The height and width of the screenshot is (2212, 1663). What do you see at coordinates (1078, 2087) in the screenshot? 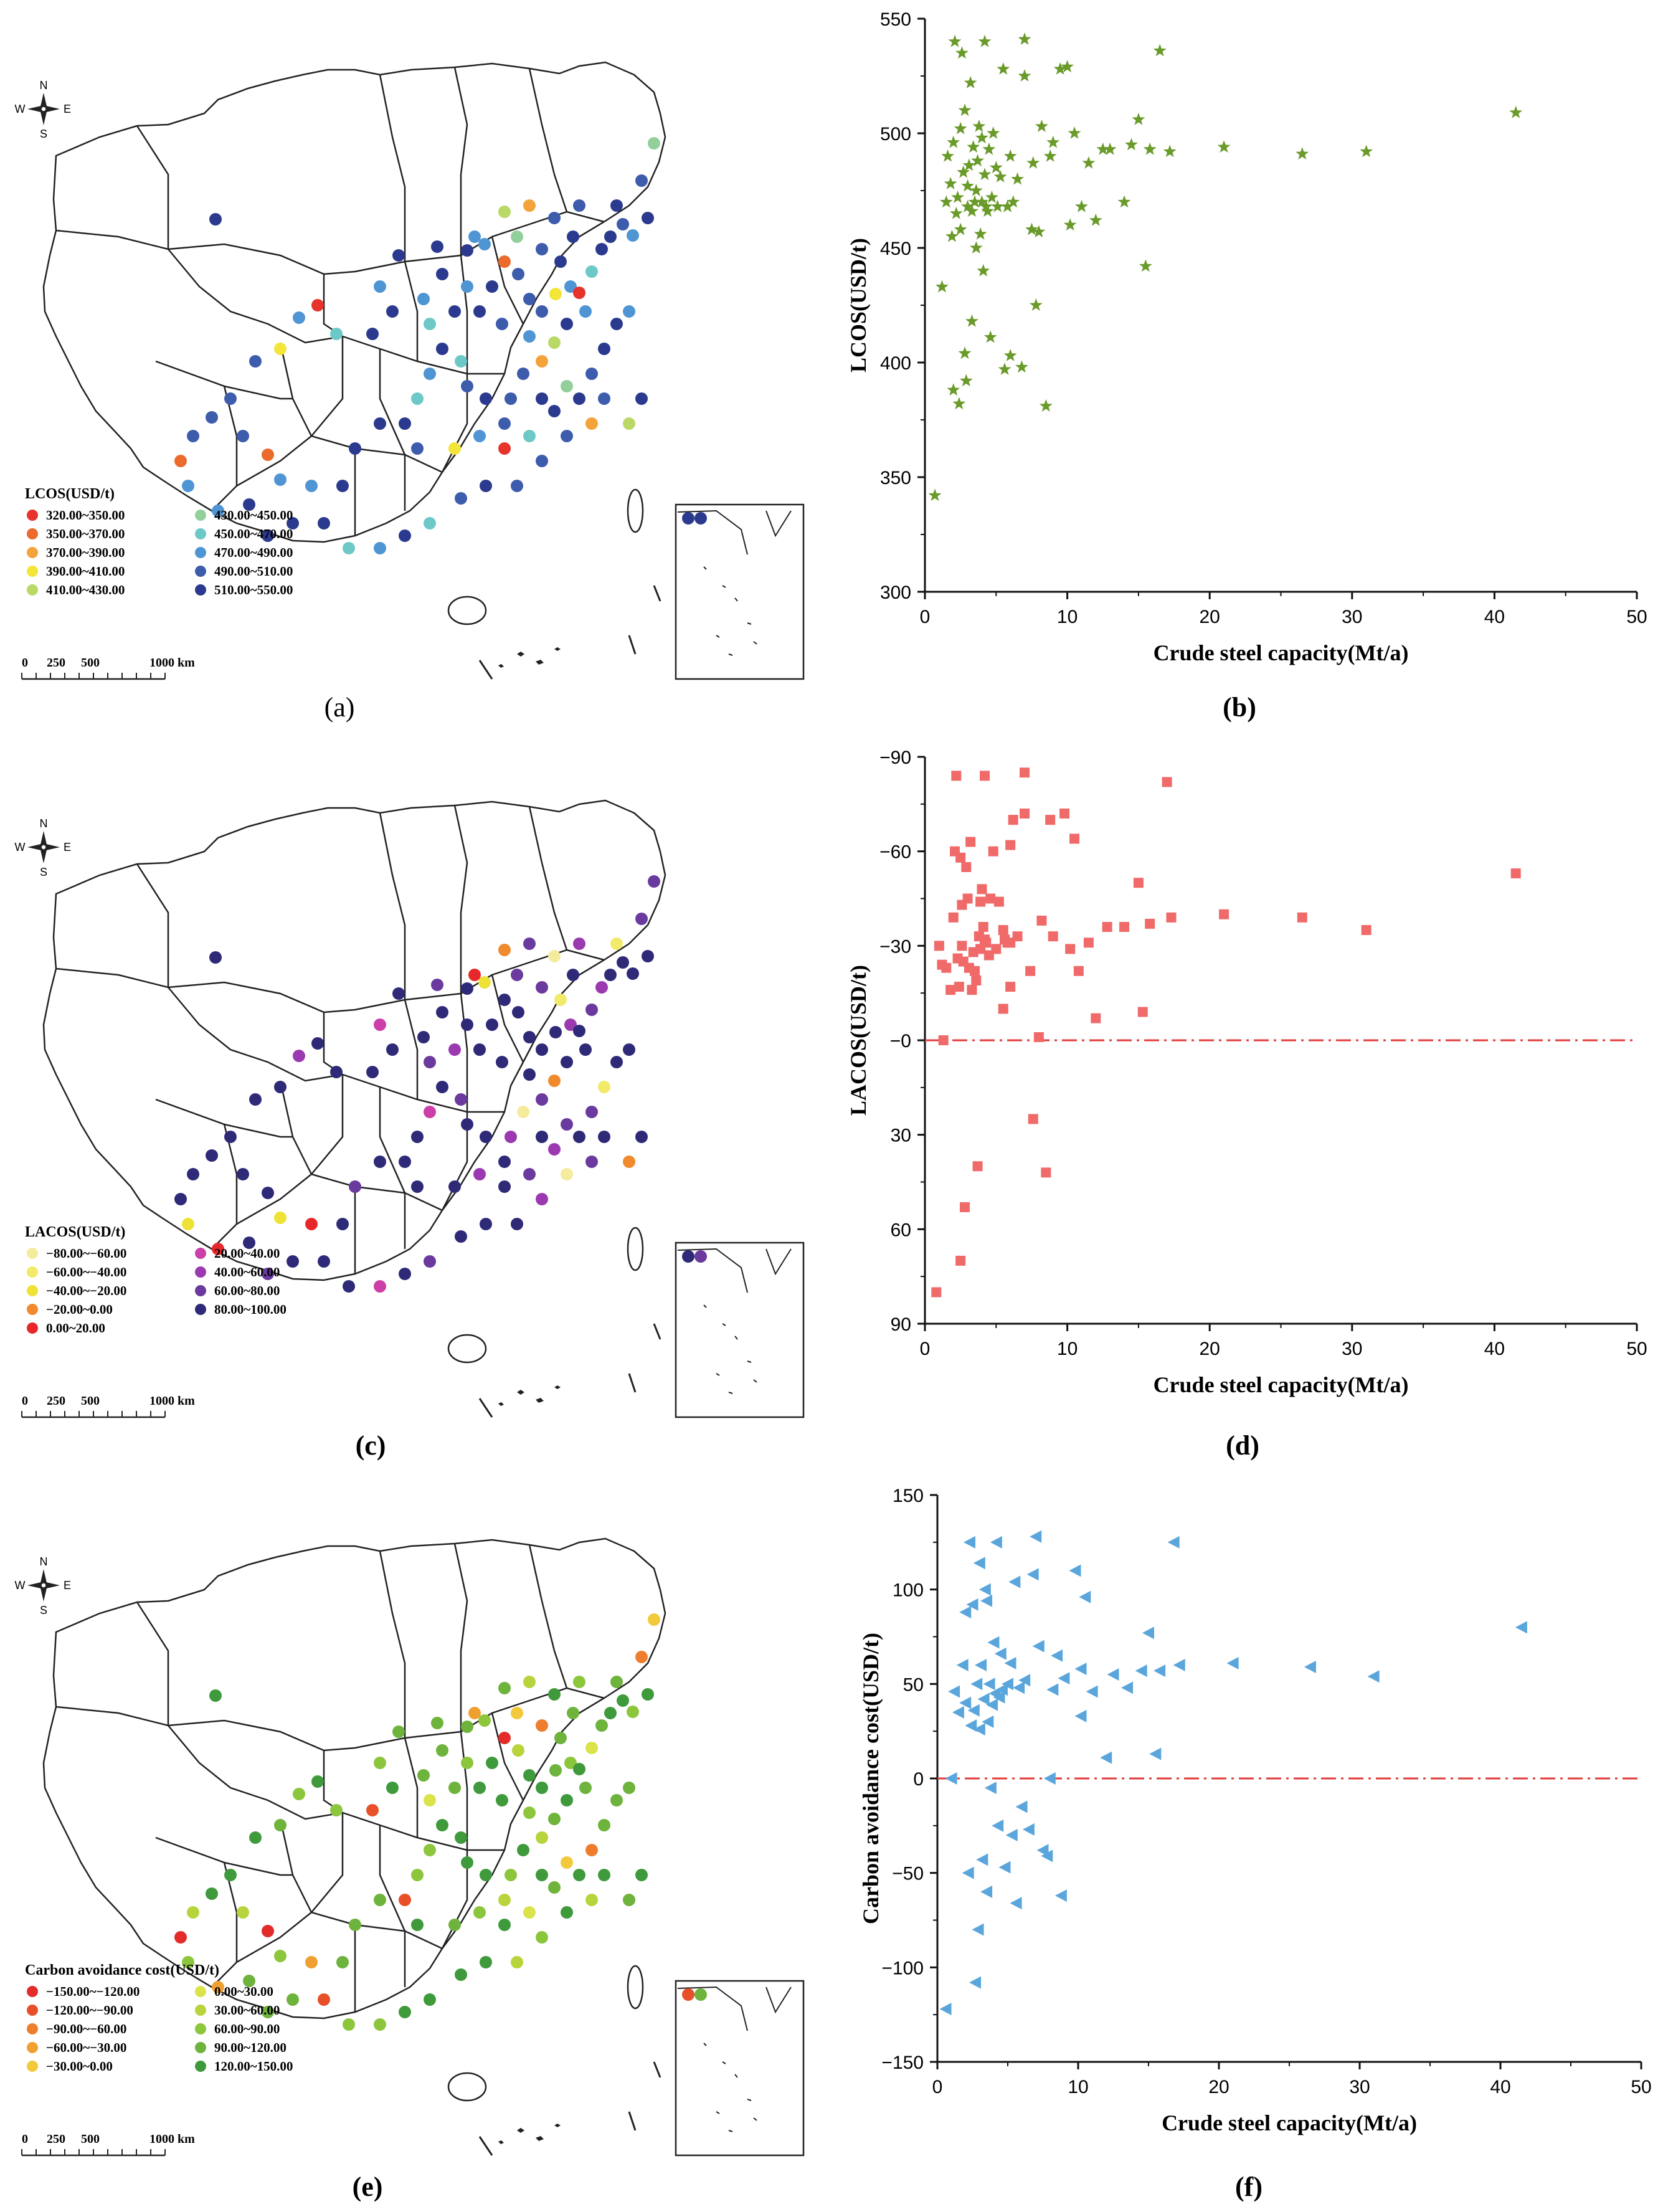
I see `x-tick-label: 10` at bounding box center [1078, 2087].